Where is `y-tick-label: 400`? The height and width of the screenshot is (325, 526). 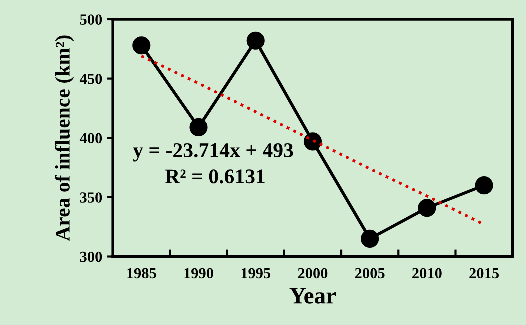 y-tick-label: 400 is located at coordinates (91, 138).